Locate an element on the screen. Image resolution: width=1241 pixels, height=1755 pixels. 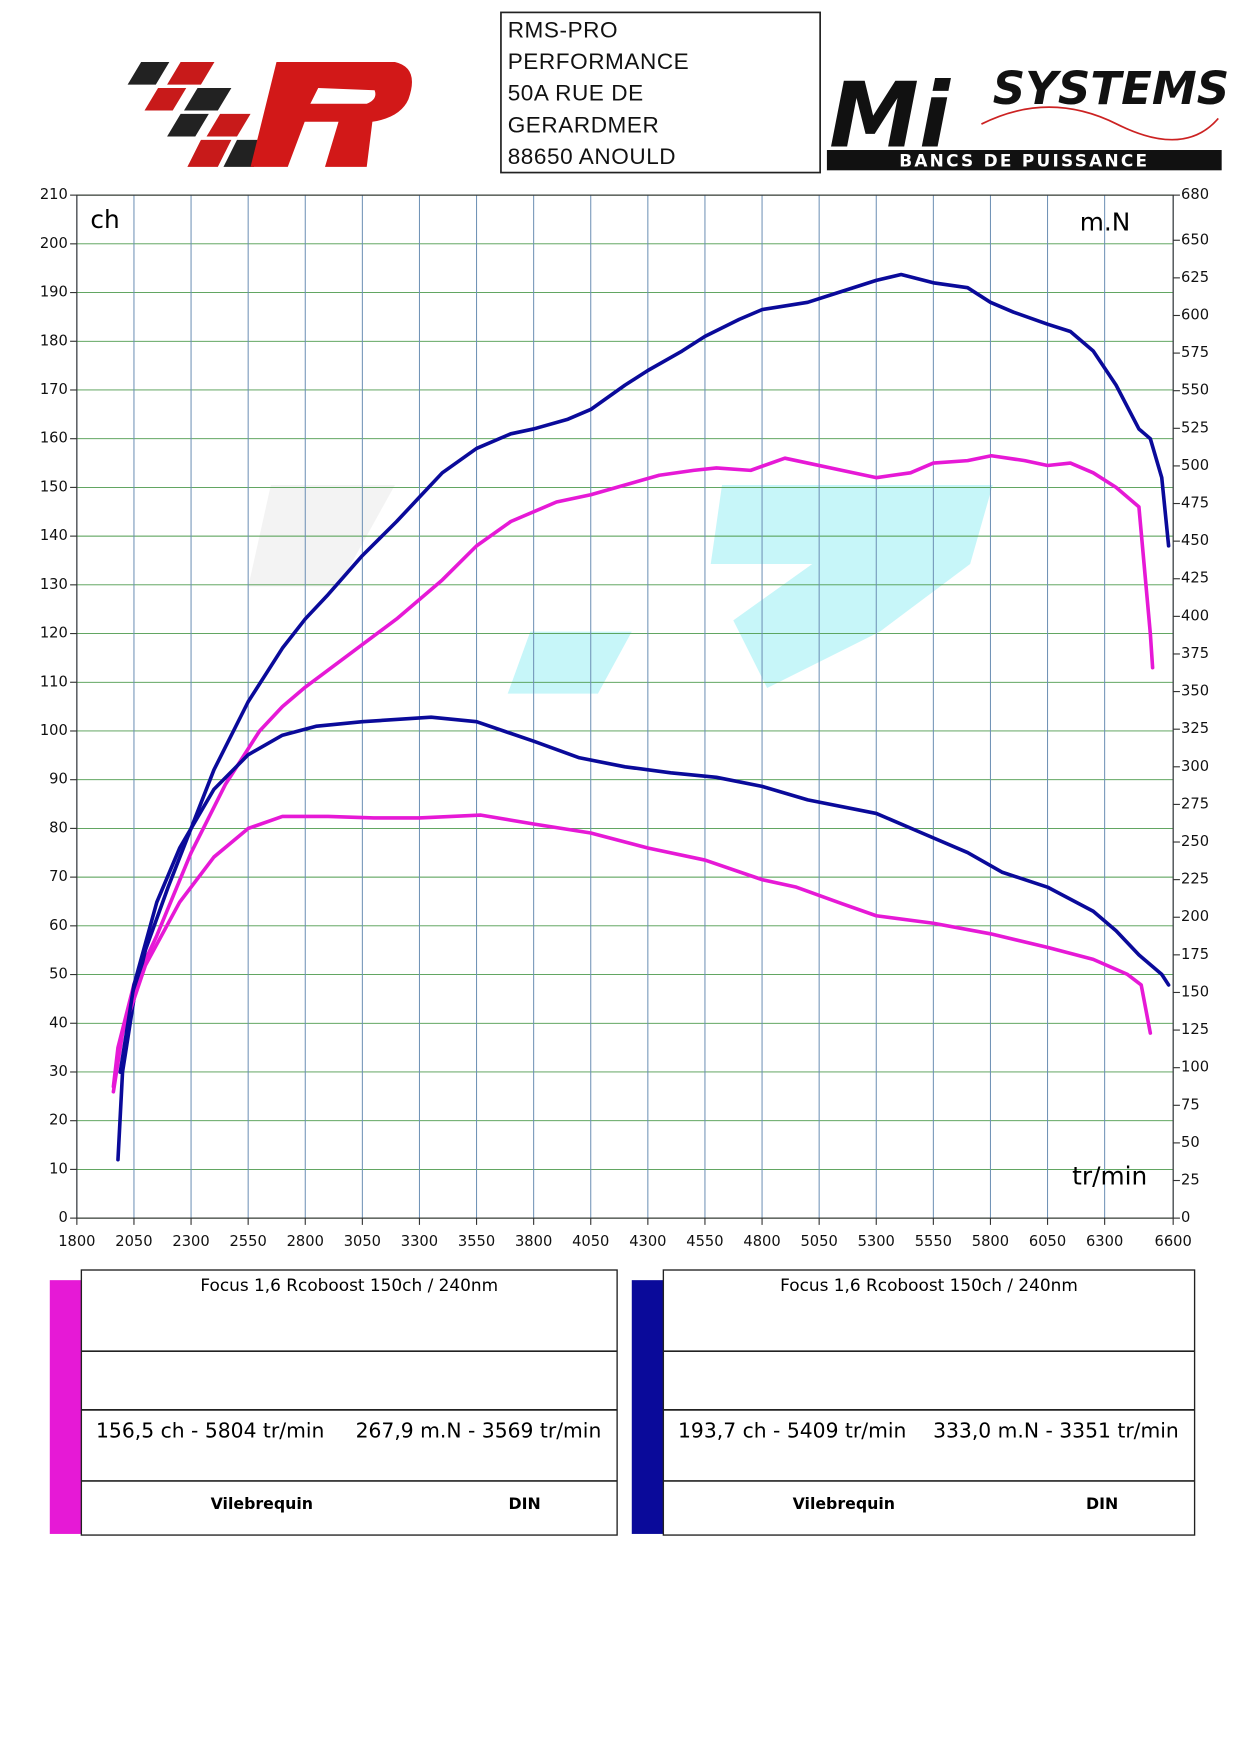
y-tick-label: 150 is located at coordinates (54, 486).